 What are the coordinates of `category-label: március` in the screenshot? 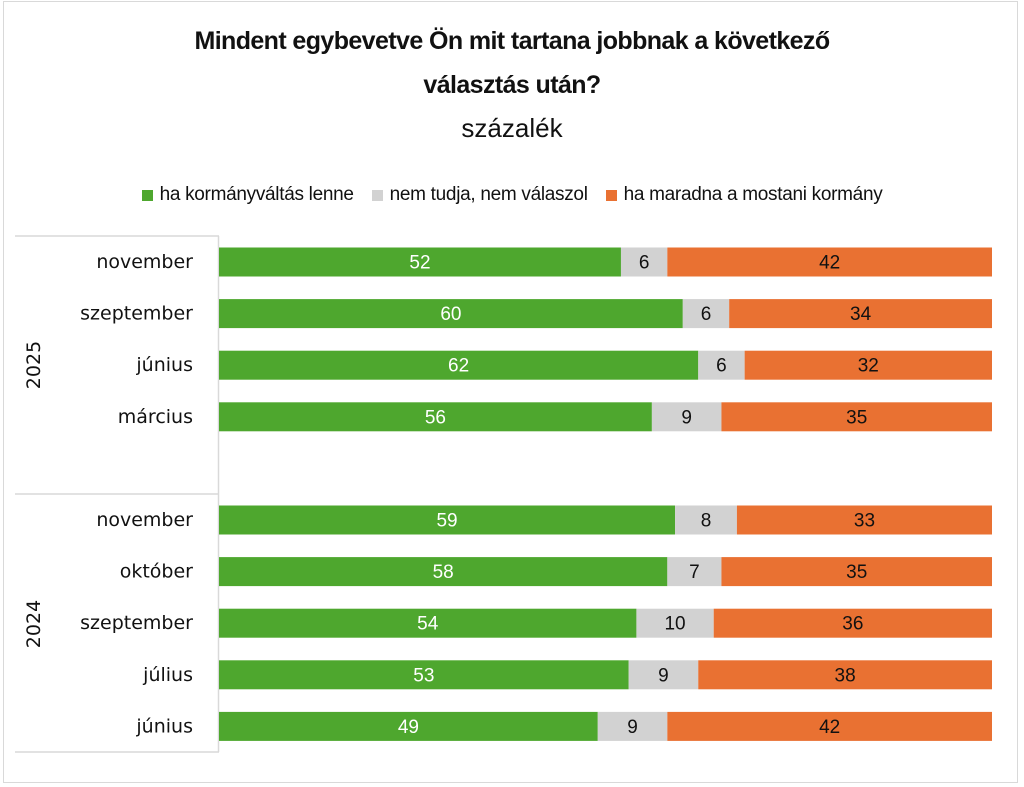 It's located at (155, 417).